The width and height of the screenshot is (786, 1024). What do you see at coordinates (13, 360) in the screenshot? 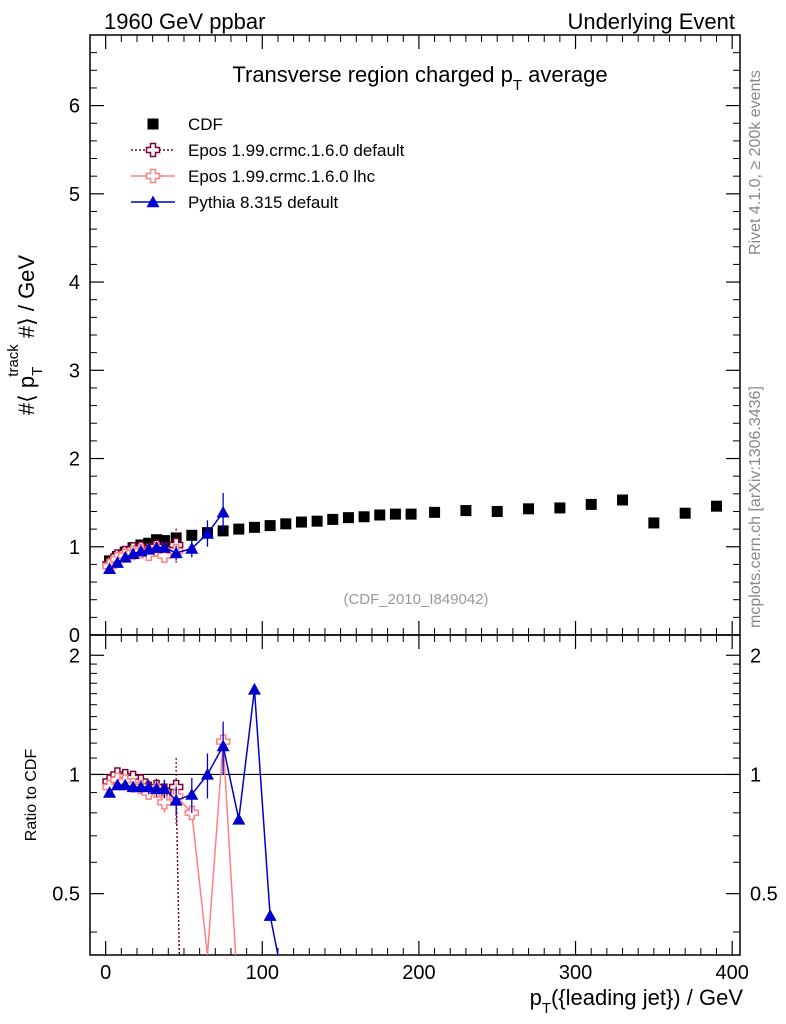
I see `ylabel-sup: track` at bounding box center [13, 360].